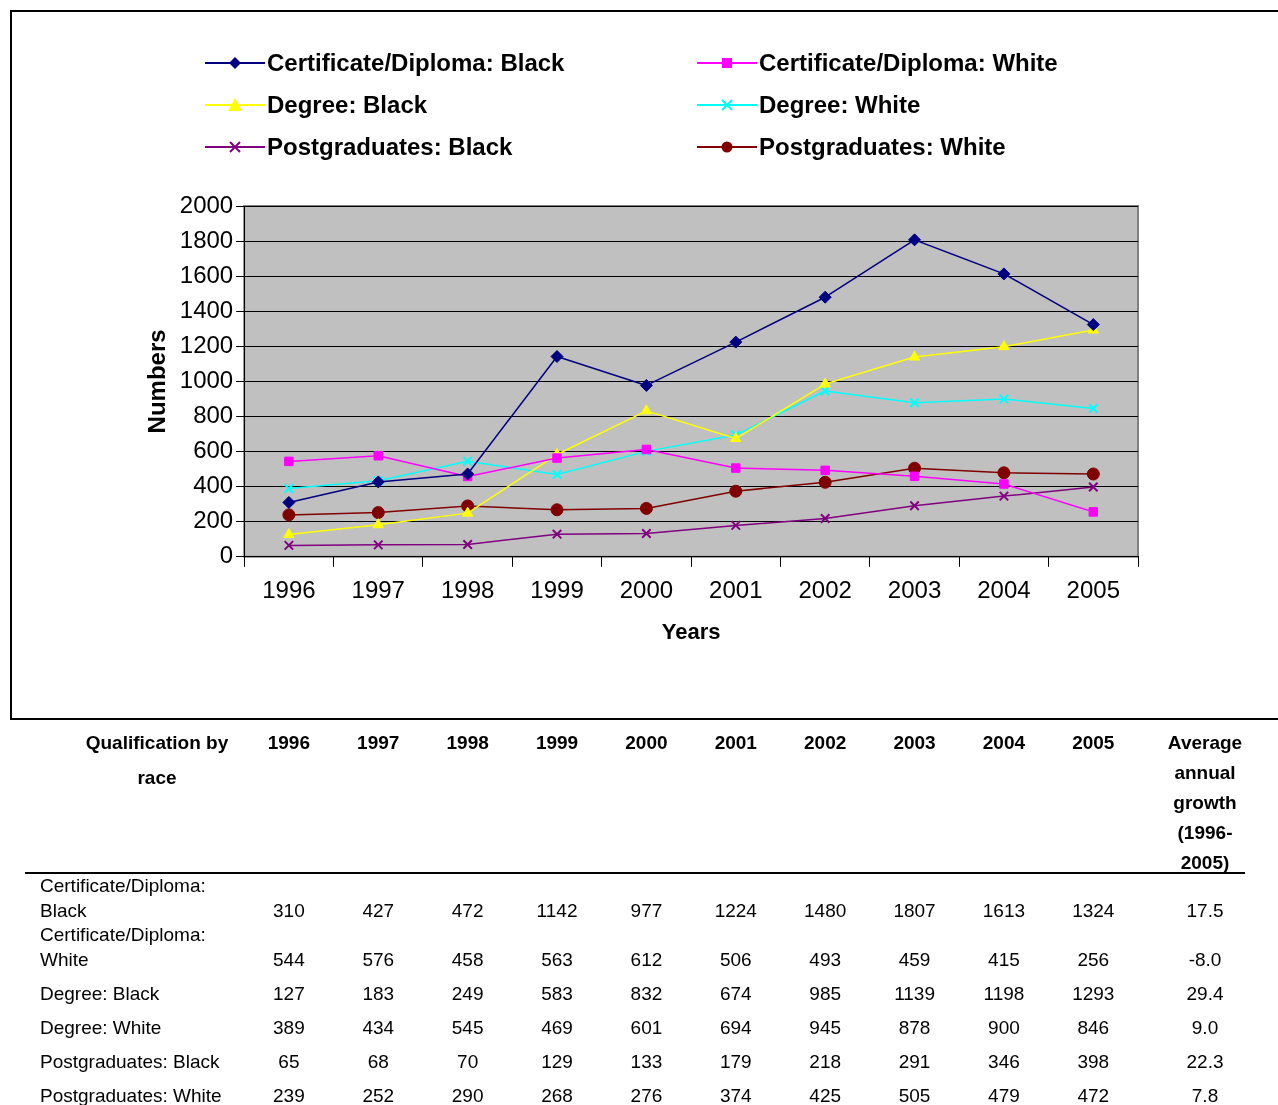 The width and height of the screenshot is (1278, 1105). I want to click on category-label: 1998, so click(467, 743).